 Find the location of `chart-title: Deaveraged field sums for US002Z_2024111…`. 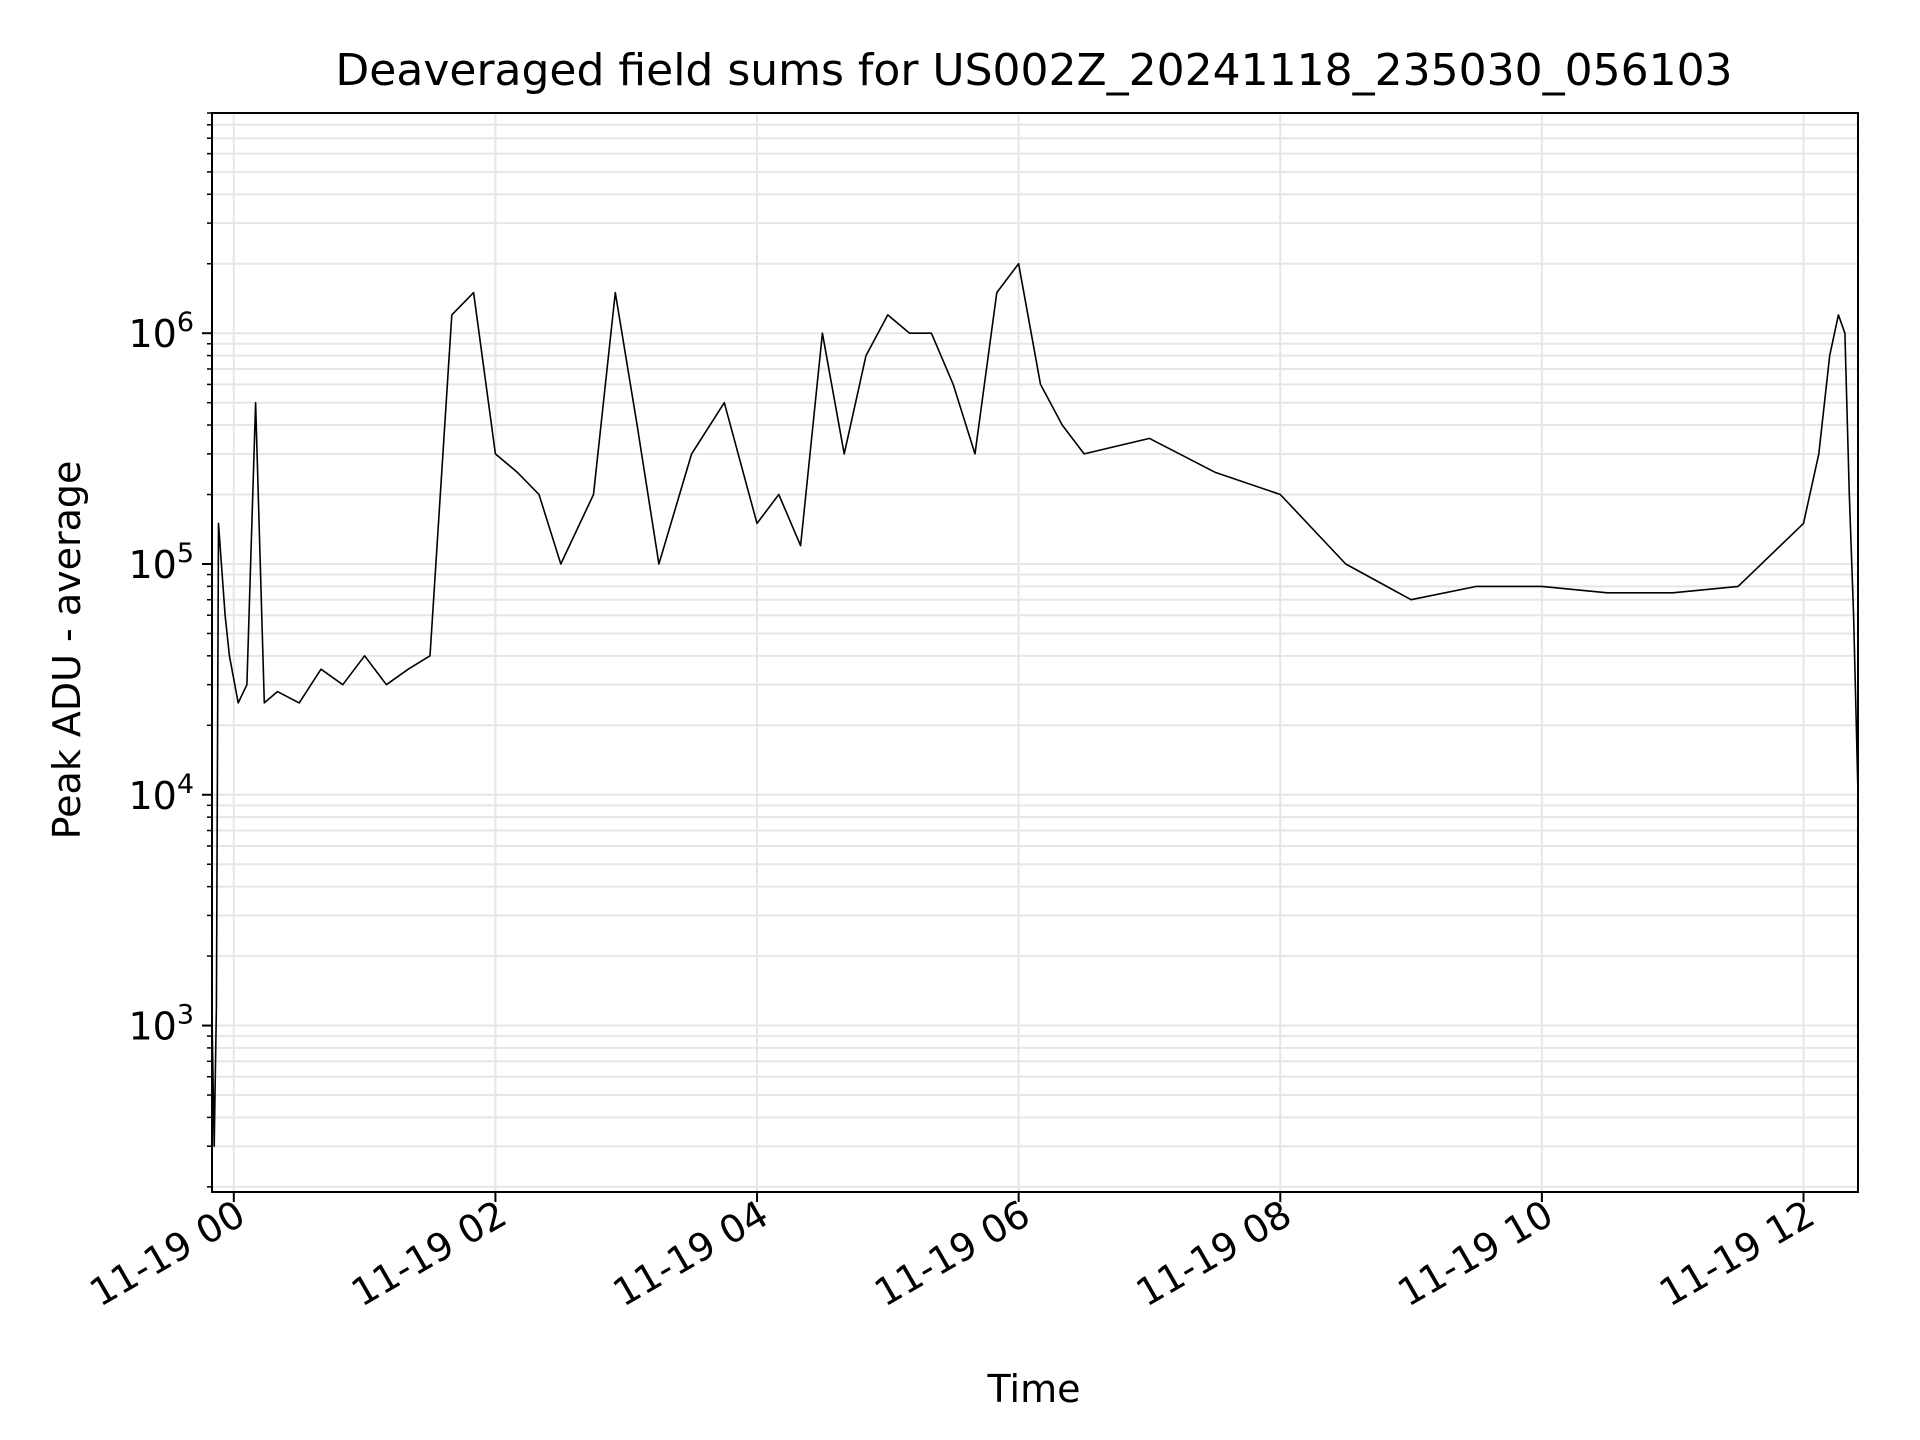

chart-title: Deaveraged field sums for US002Z_2024111… is located at coordinates (1033, 70).